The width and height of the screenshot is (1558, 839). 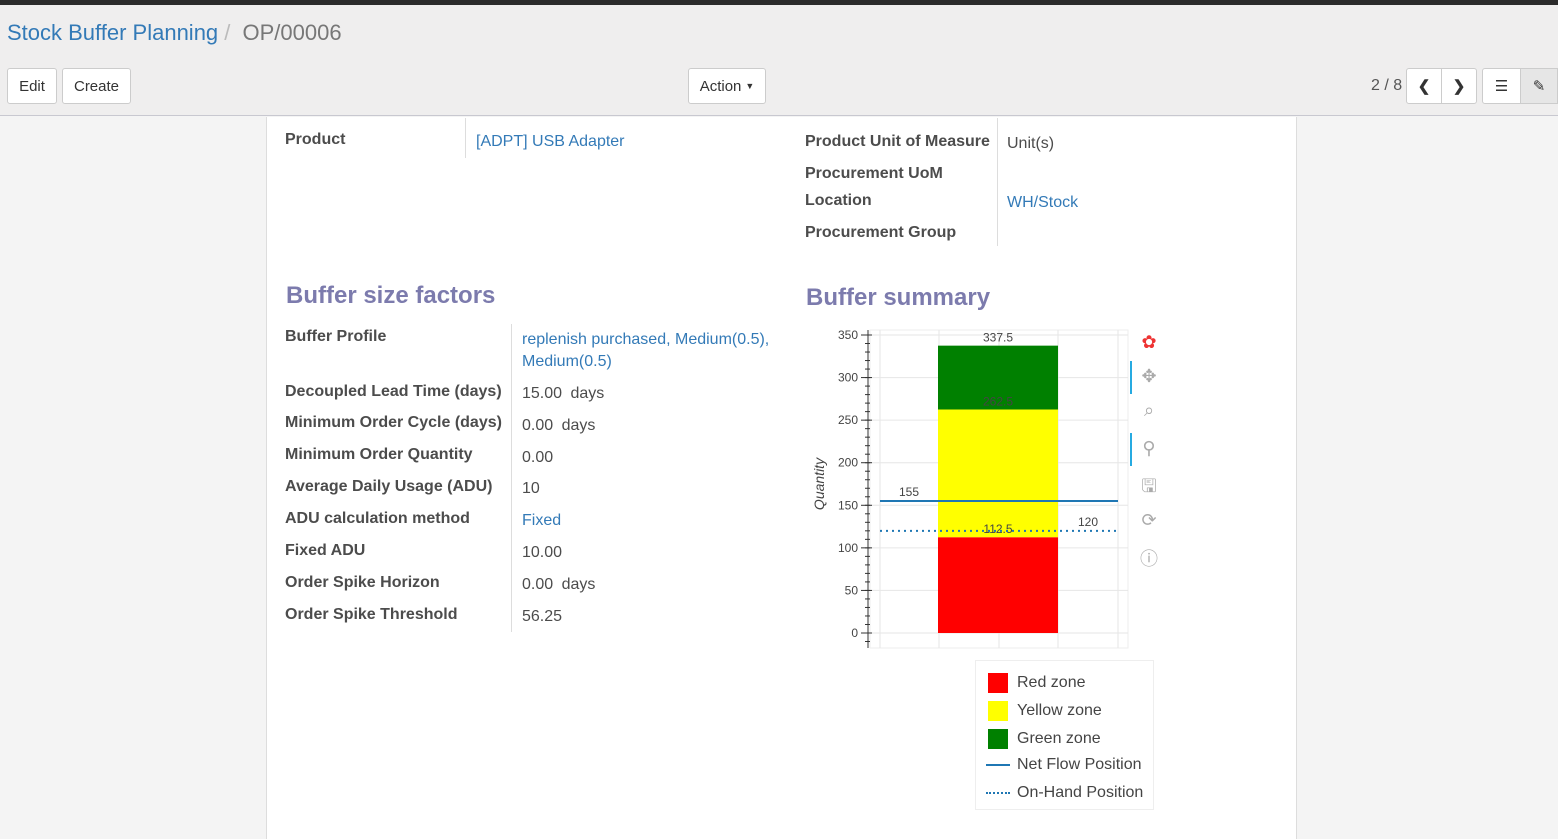 I want to click on line-data-label: 120, so click(x=1088, y=522).